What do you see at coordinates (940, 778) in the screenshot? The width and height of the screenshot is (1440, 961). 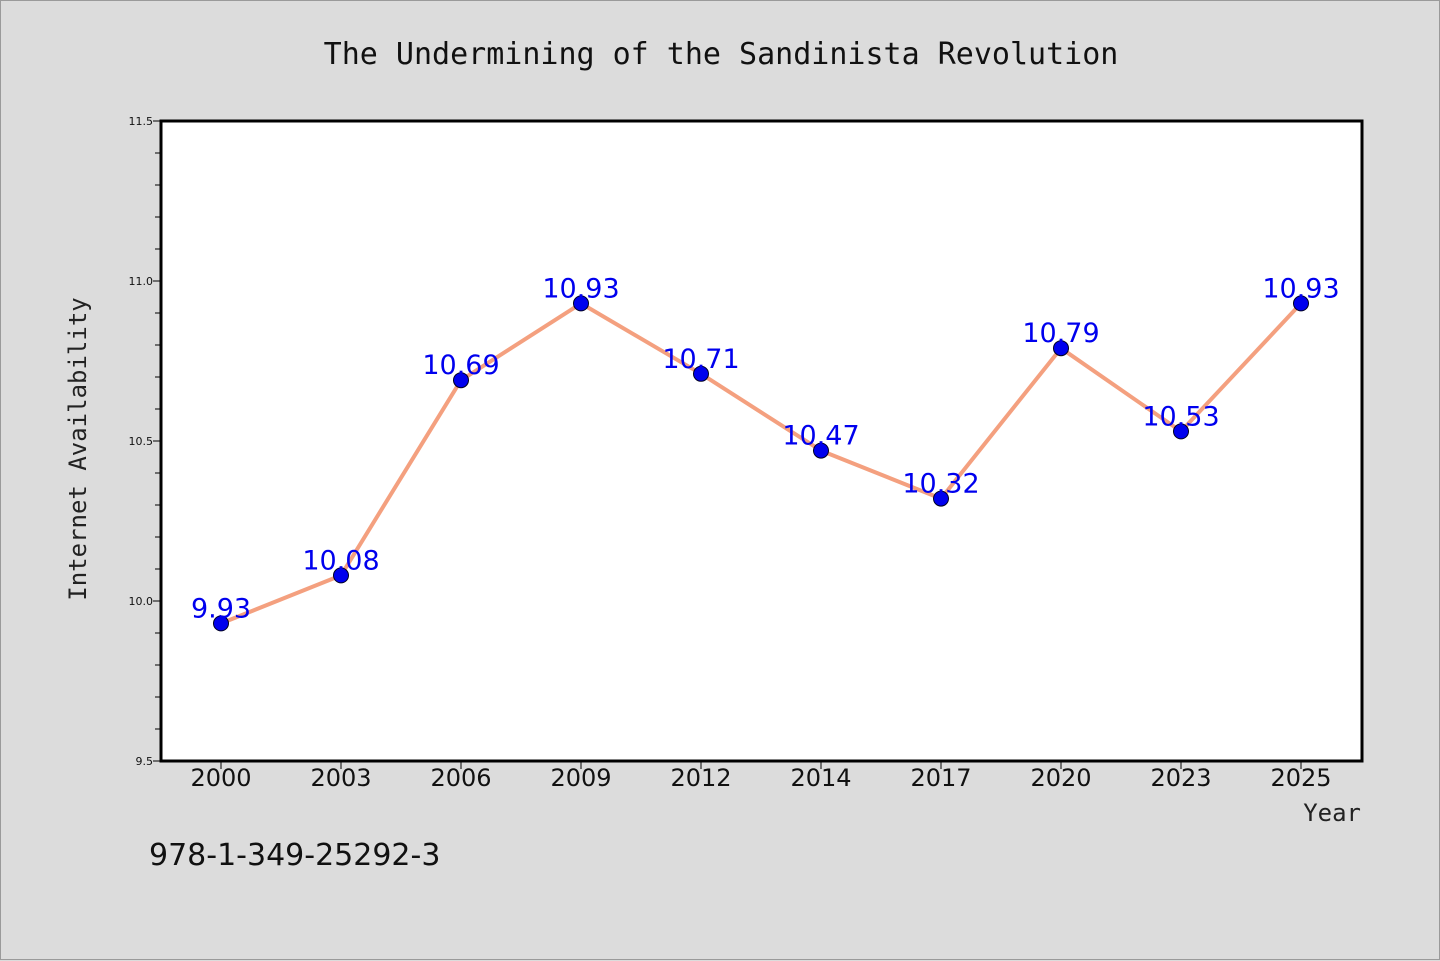 I see `x-tick-label: 2017` at bounding box center [940, 778].